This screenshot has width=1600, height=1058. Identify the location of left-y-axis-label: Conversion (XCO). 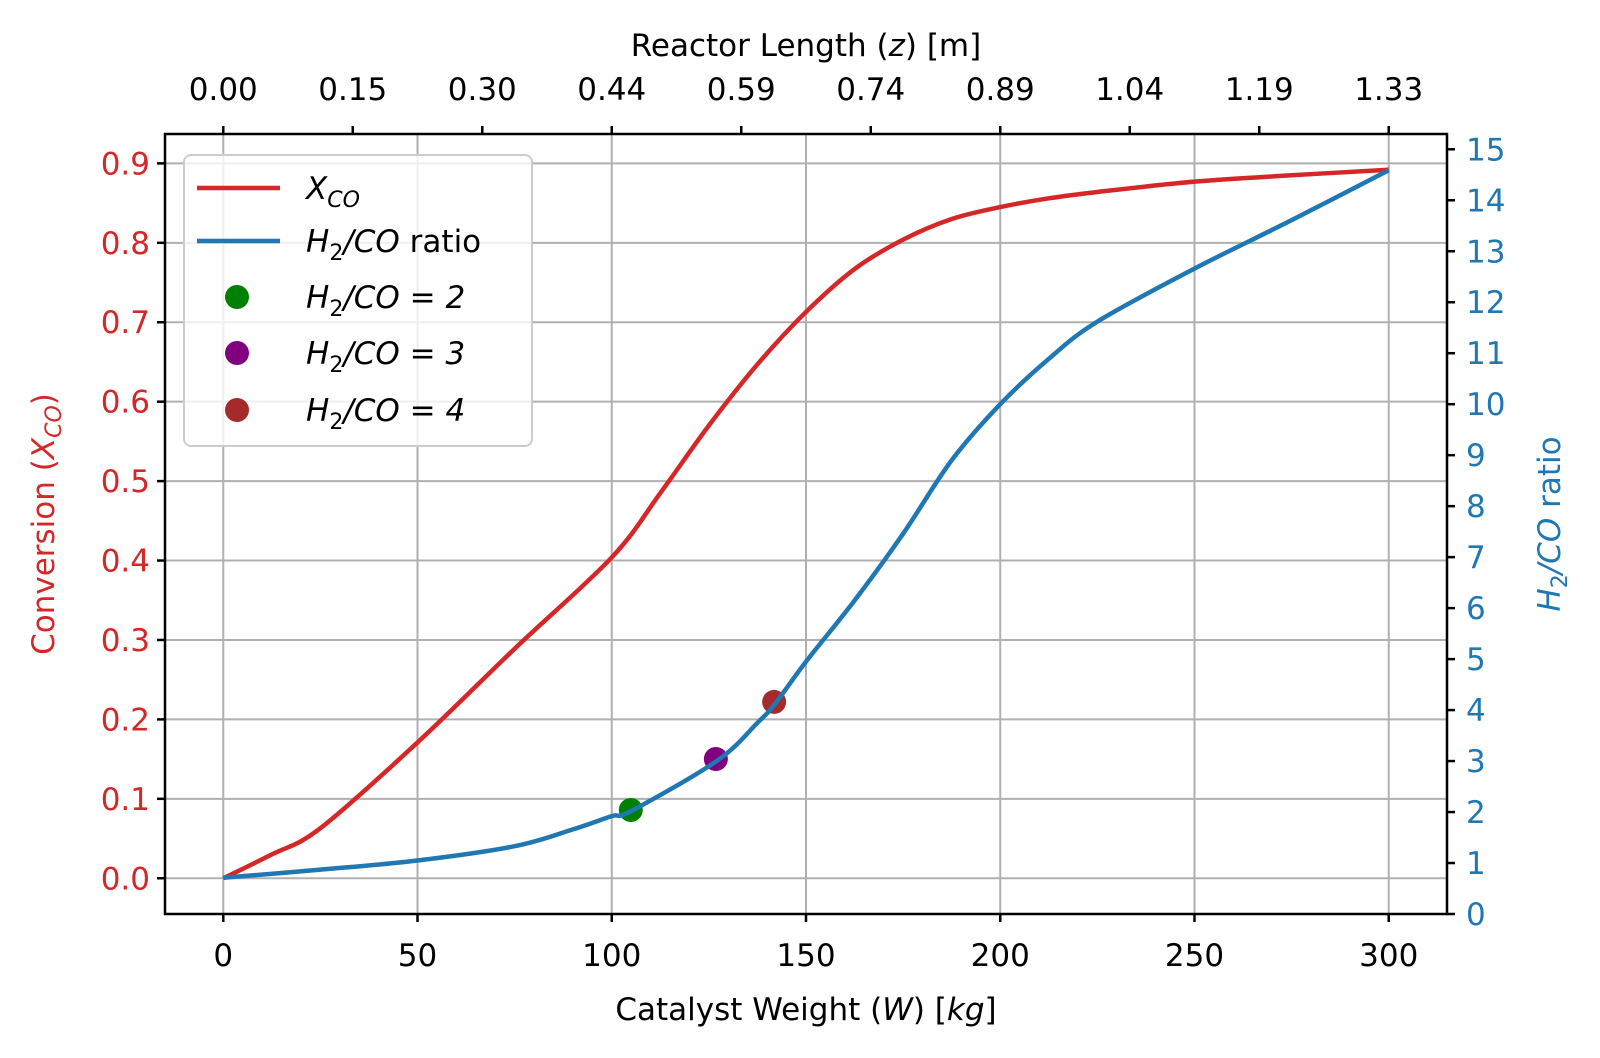
(46, 524).